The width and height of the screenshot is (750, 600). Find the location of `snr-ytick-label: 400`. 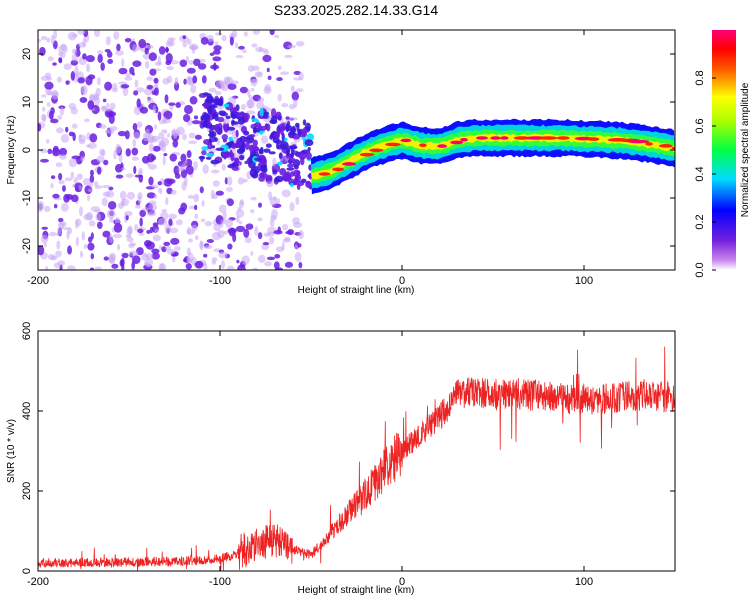

snr-ytick-label: 400 is located at coordinates (27, 411).